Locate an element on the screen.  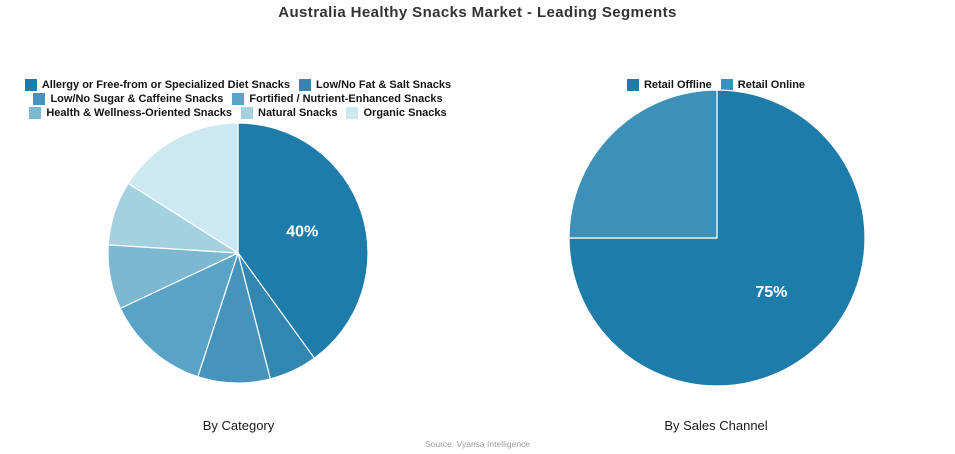
legend-item: Low/No Sugar & Caffeine Snacks is located at coordinates (128, 99).